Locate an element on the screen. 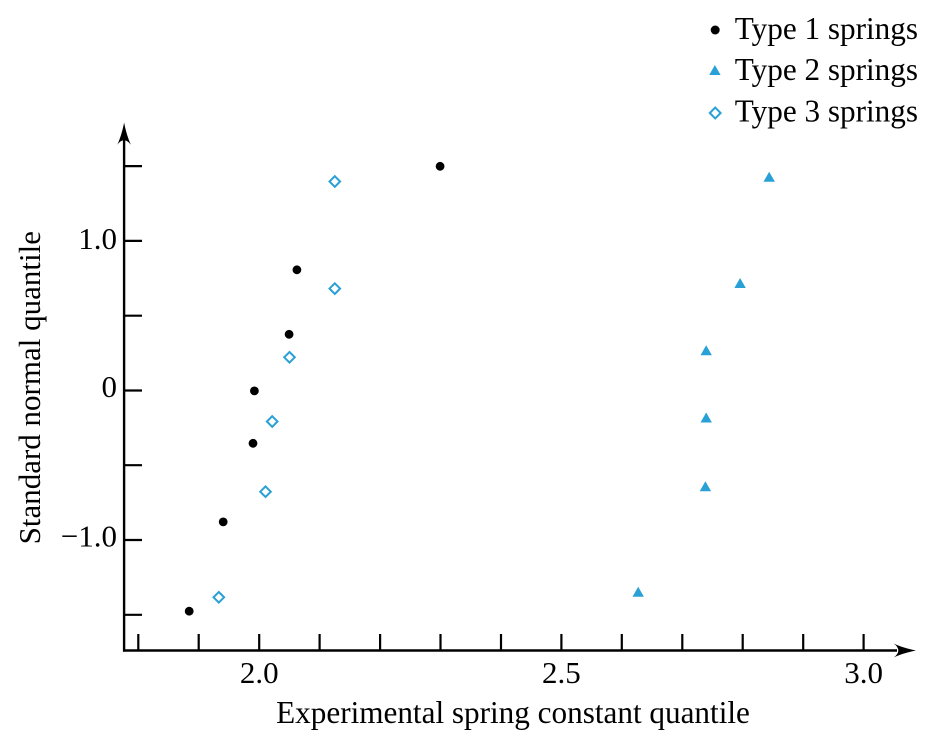 This screenshot has height=734, width=932. svg-text: Type 2 springs is located at coordinates (826, 69).